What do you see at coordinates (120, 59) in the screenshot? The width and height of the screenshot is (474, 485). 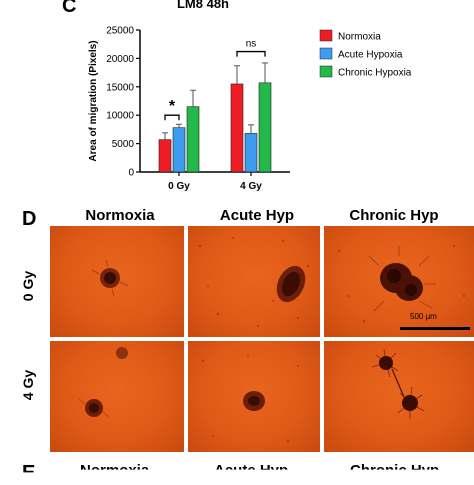 I see `y-tick-label: 20000` at bounding box center [120, 59].